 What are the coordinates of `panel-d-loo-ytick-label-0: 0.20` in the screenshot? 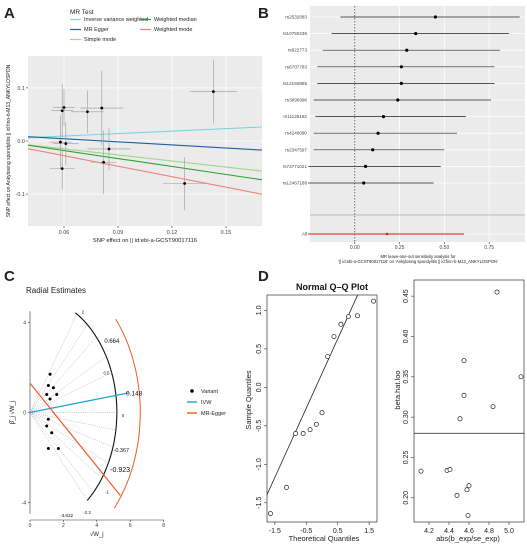 It's located at (406, 498).